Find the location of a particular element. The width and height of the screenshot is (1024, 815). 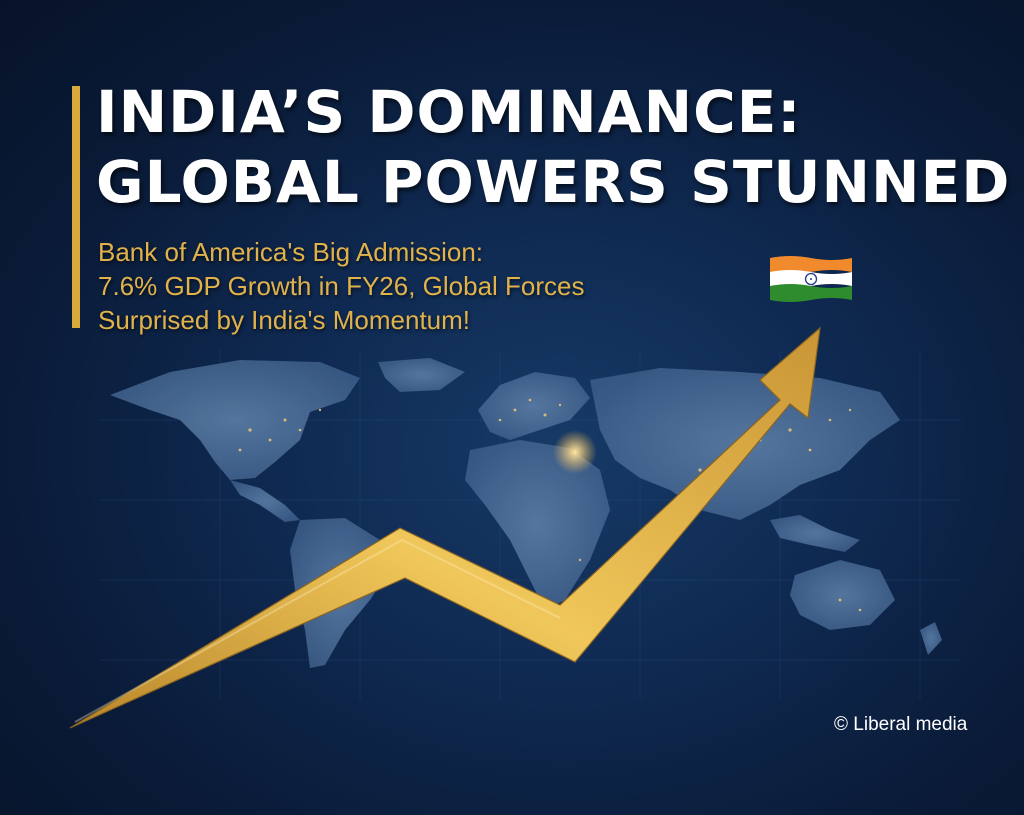

subtitle-line-3: Surprised by India's Momentum! is located at coordinates (284, 320).